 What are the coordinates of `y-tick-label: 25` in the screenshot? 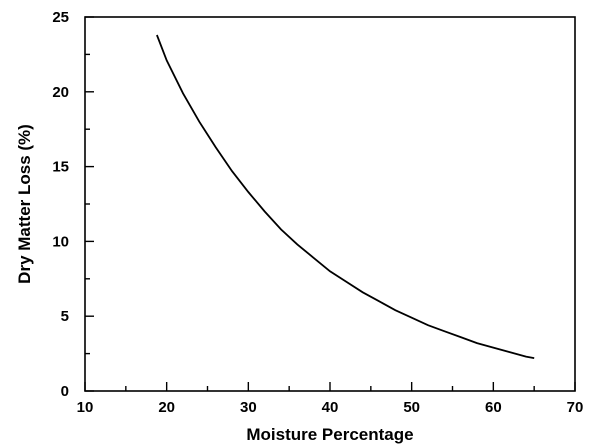 It's located at (60, 17).